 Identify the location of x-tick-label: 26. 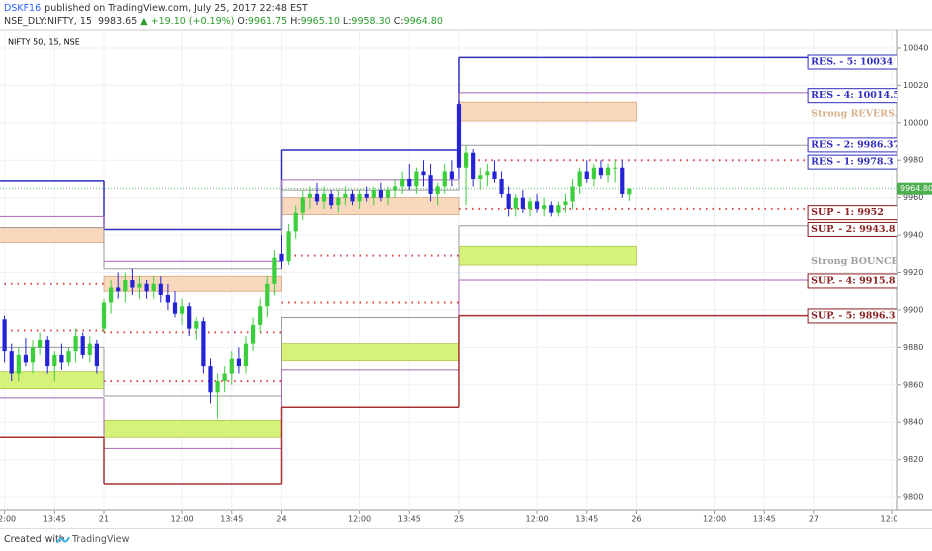
(636, 519).